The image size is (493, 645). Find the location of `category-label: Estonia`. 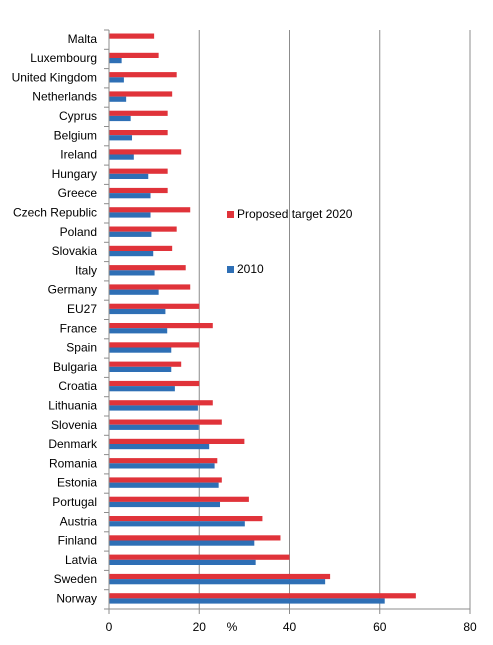

category-label: Estonia is located at coordinates (77, 483).